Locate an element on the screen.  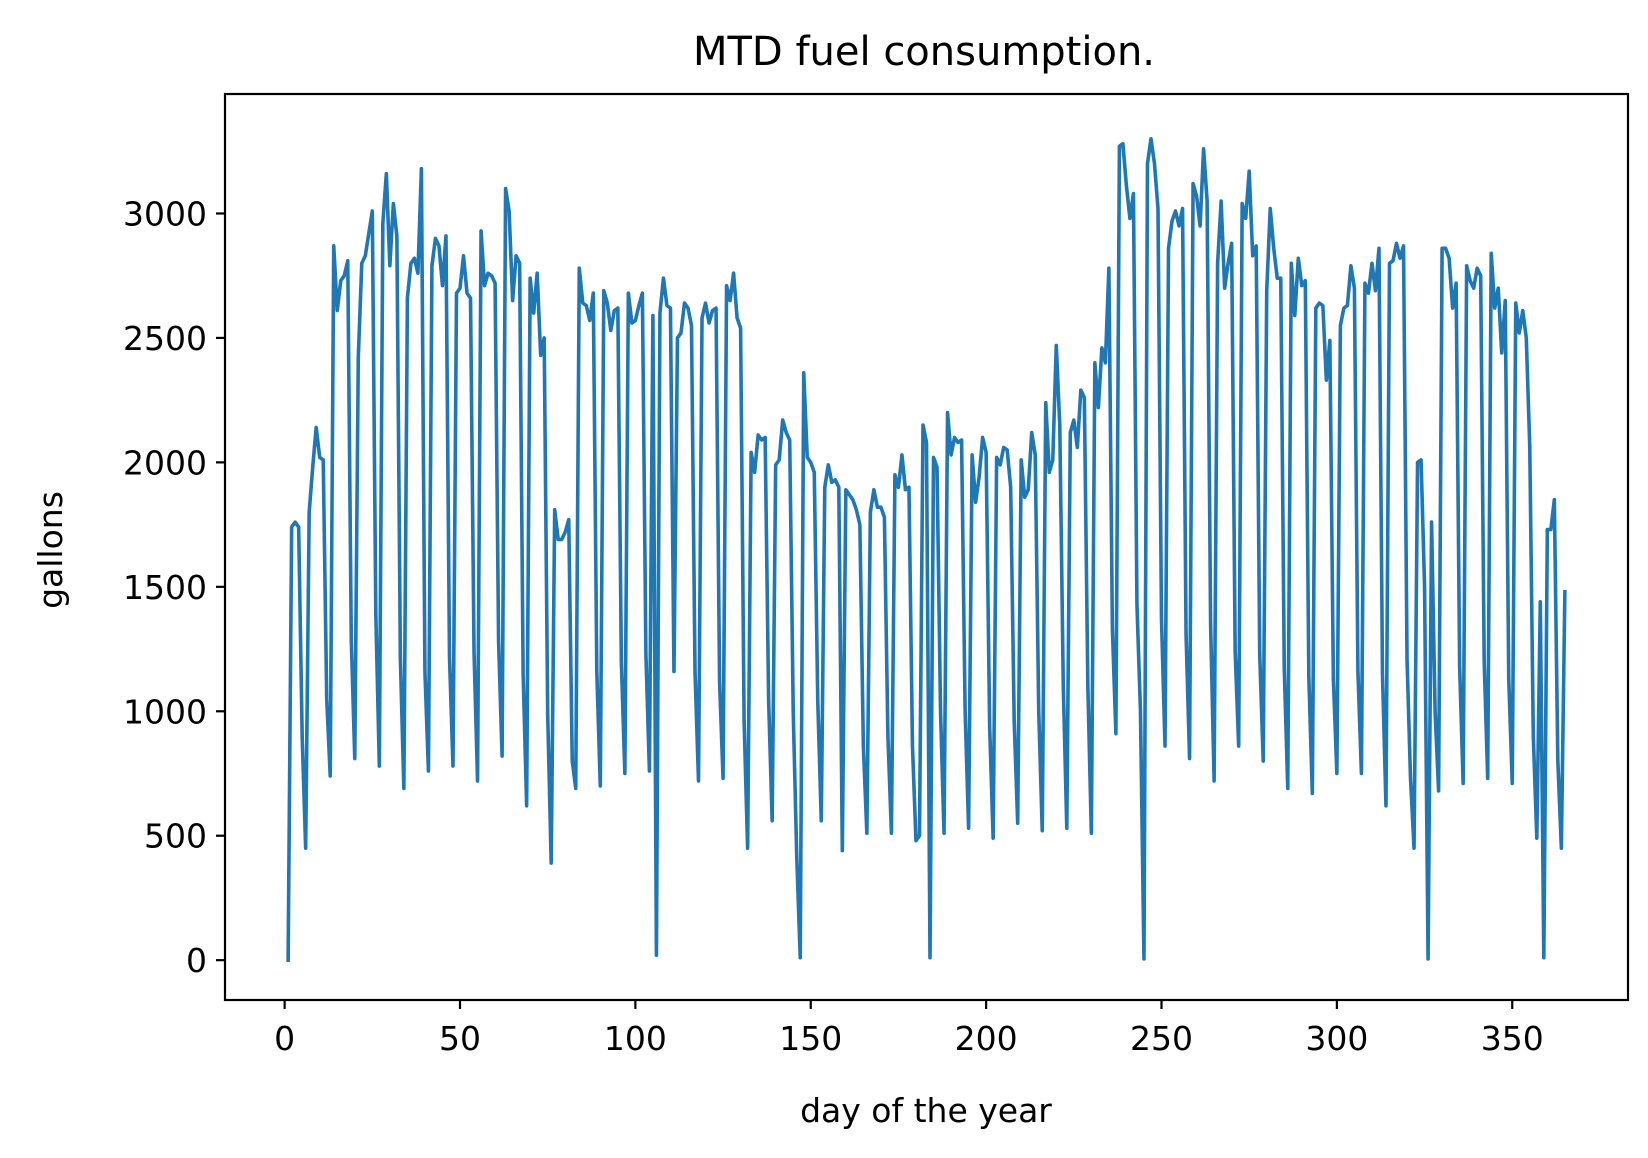
x-tick-label: 200 is located at coordinates (986, 1038).